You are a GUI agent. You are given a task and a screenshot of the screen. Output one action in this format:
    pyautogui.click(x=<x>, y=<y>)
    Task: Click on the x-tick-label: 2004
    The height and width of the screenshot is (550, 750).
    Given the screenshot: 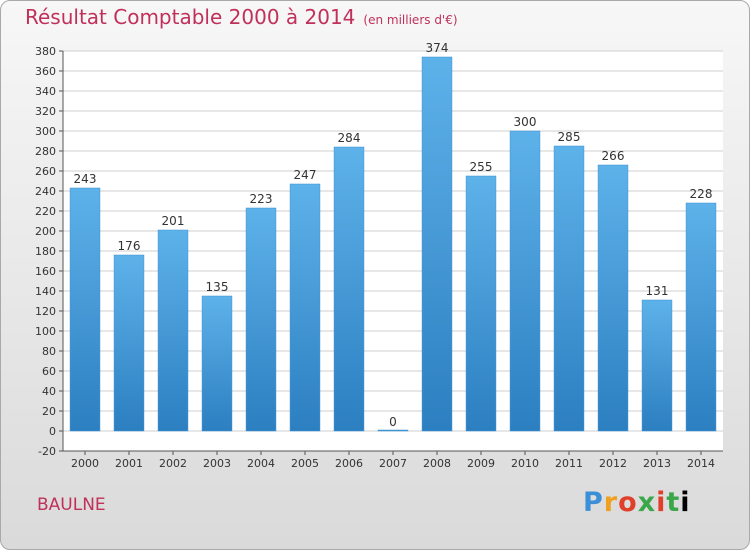 What is the action you would take?
    pyautogui.click(x=261, y=463)
    